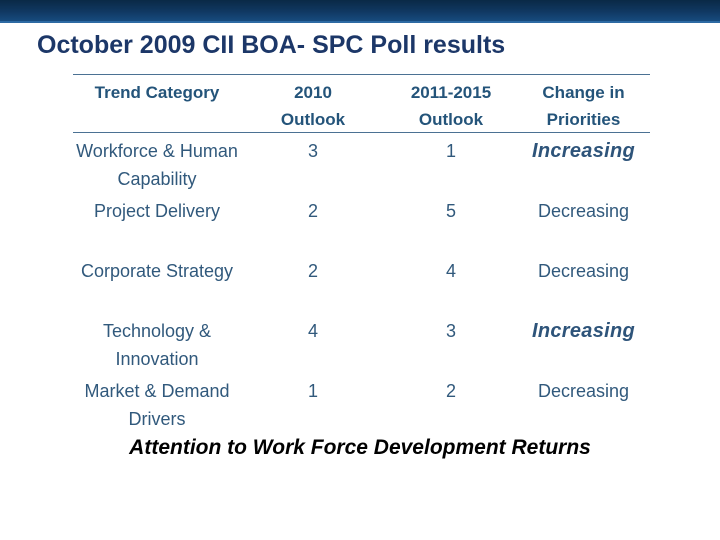  I want to click on table-row-market-demand-drivers: Market & Demand Drivers 1 2 Decreasing, so click(361, 403).